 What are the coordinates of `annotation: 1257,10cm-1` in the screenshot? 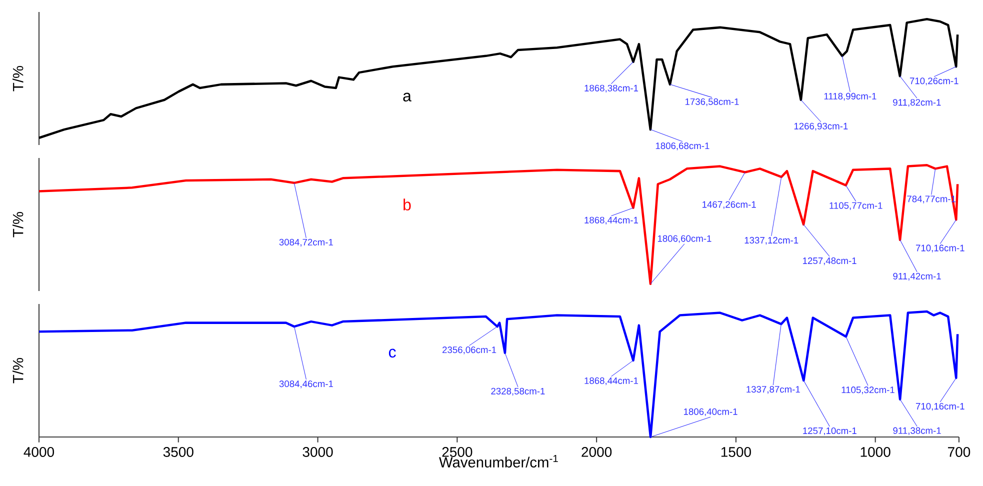 It's located at (829, 431).